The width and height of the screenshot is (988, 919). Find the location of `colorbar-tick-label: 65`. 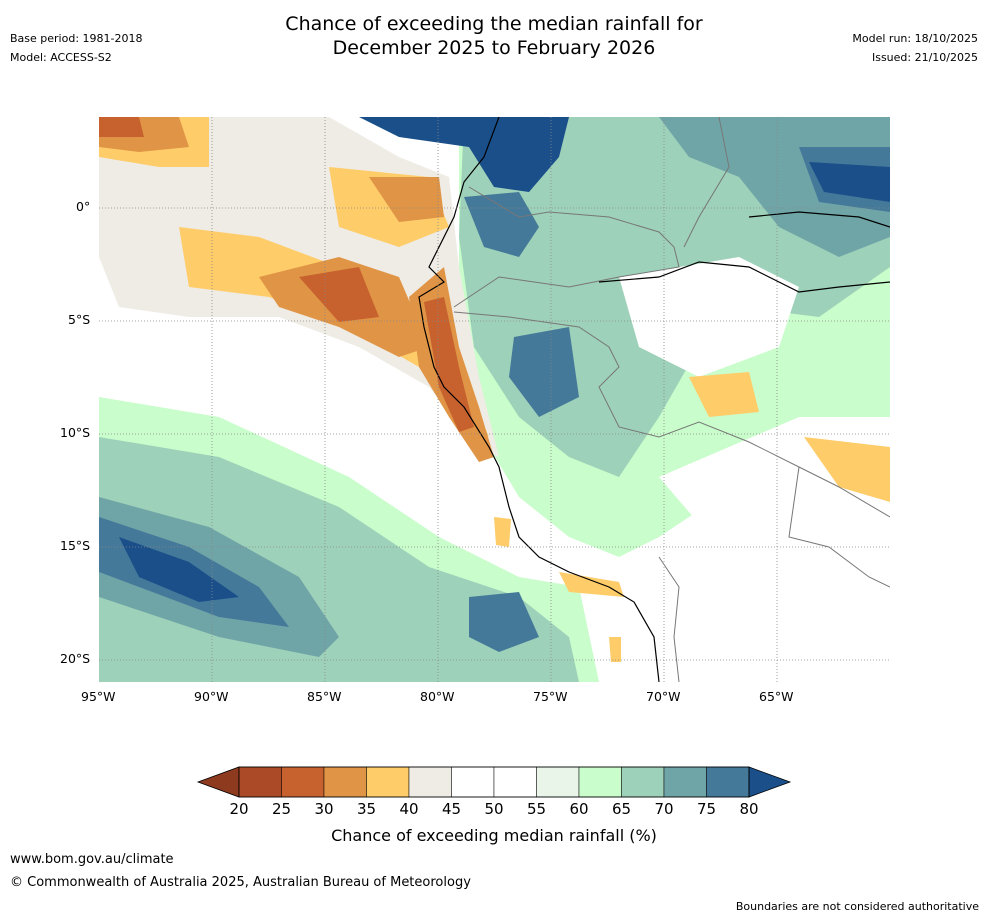

colorbar-tick-label: 65 is located at coordinates (621, 809).